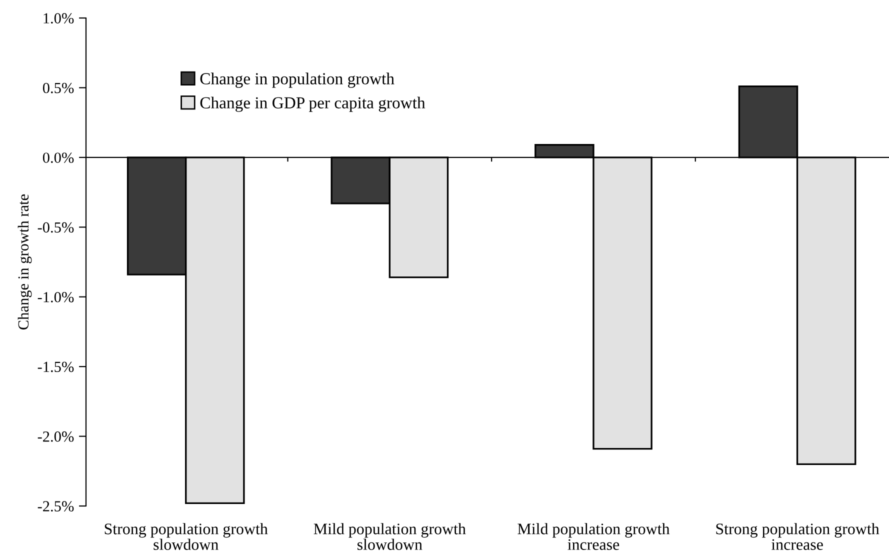  Describe the element at coordinates (56, 506) in the screenshot. I see `y-tick-label: -2.5%` at that location.